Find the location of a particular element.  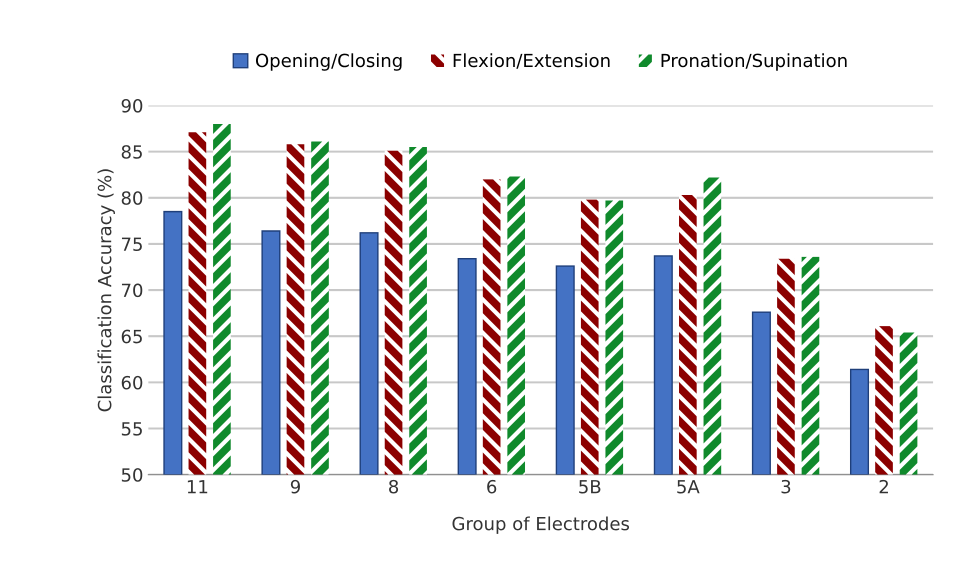

x-tick-label: 3 is located at coordinates (786, 487).